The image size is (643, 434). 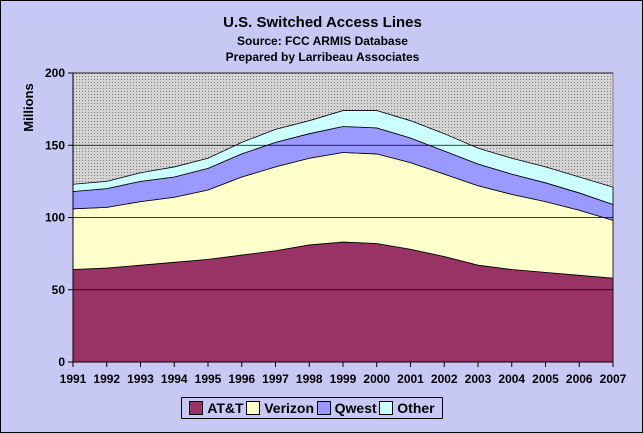 What do you see at coordinates (410, 379) in the screenshot?
I see `x-tick-label: 2001` at bounding box center [410, 379].